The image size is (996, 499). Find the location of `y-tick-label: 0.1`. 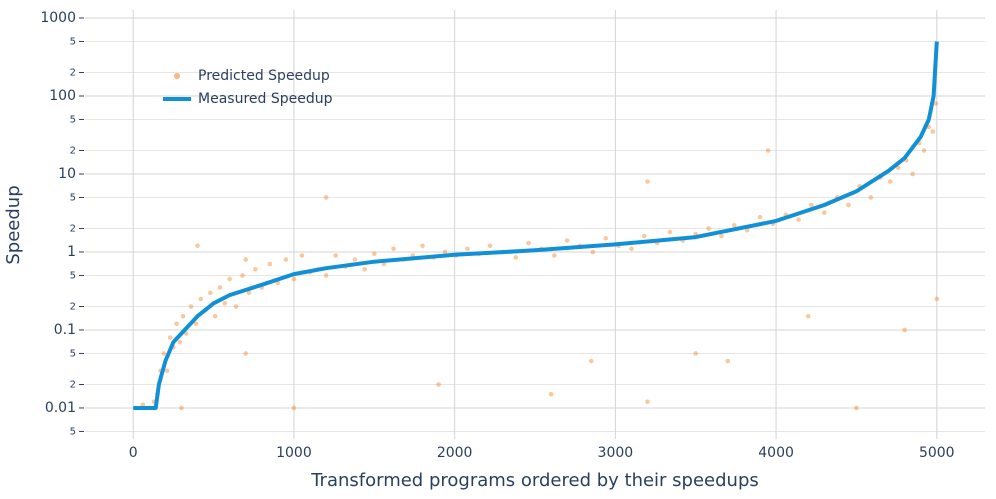

y-tick-label: 0.1 is located at coordinates (65, 330).